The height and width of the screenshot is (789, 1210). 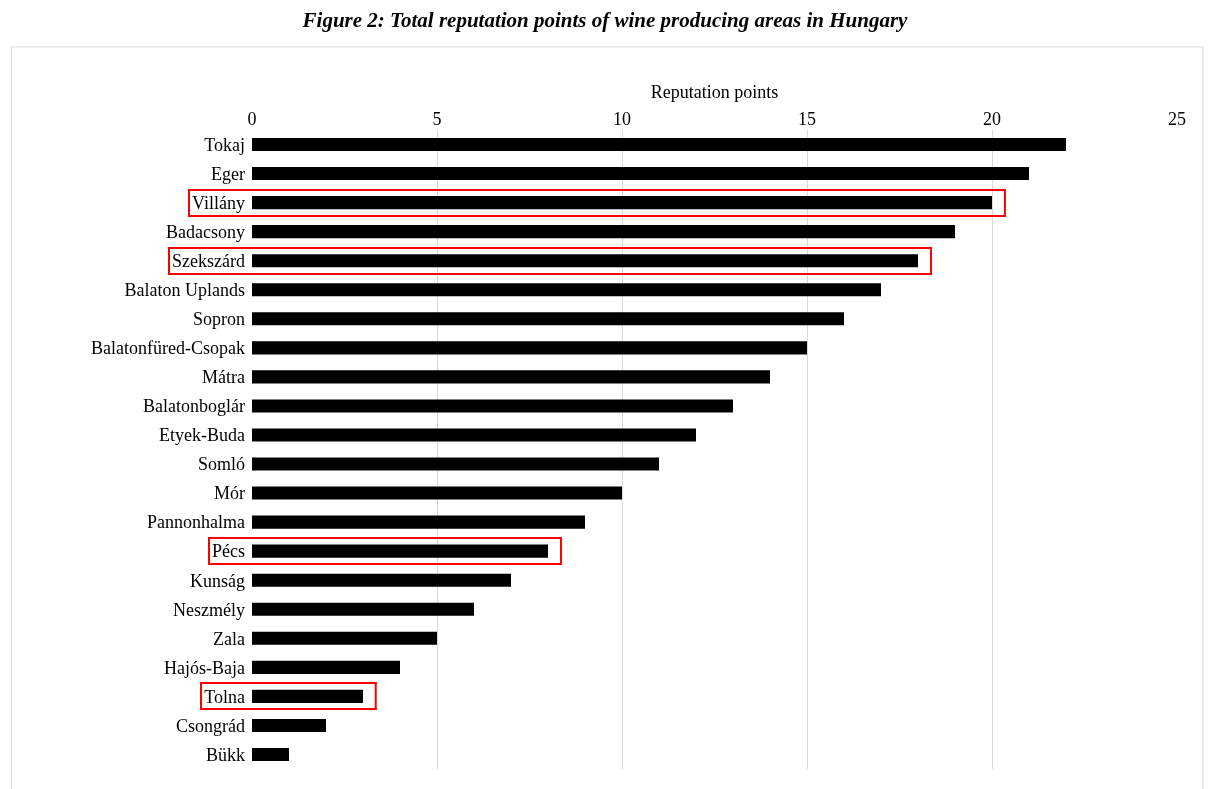 I want to click on y-tick-label: Eger, so click(x=228, y=173).